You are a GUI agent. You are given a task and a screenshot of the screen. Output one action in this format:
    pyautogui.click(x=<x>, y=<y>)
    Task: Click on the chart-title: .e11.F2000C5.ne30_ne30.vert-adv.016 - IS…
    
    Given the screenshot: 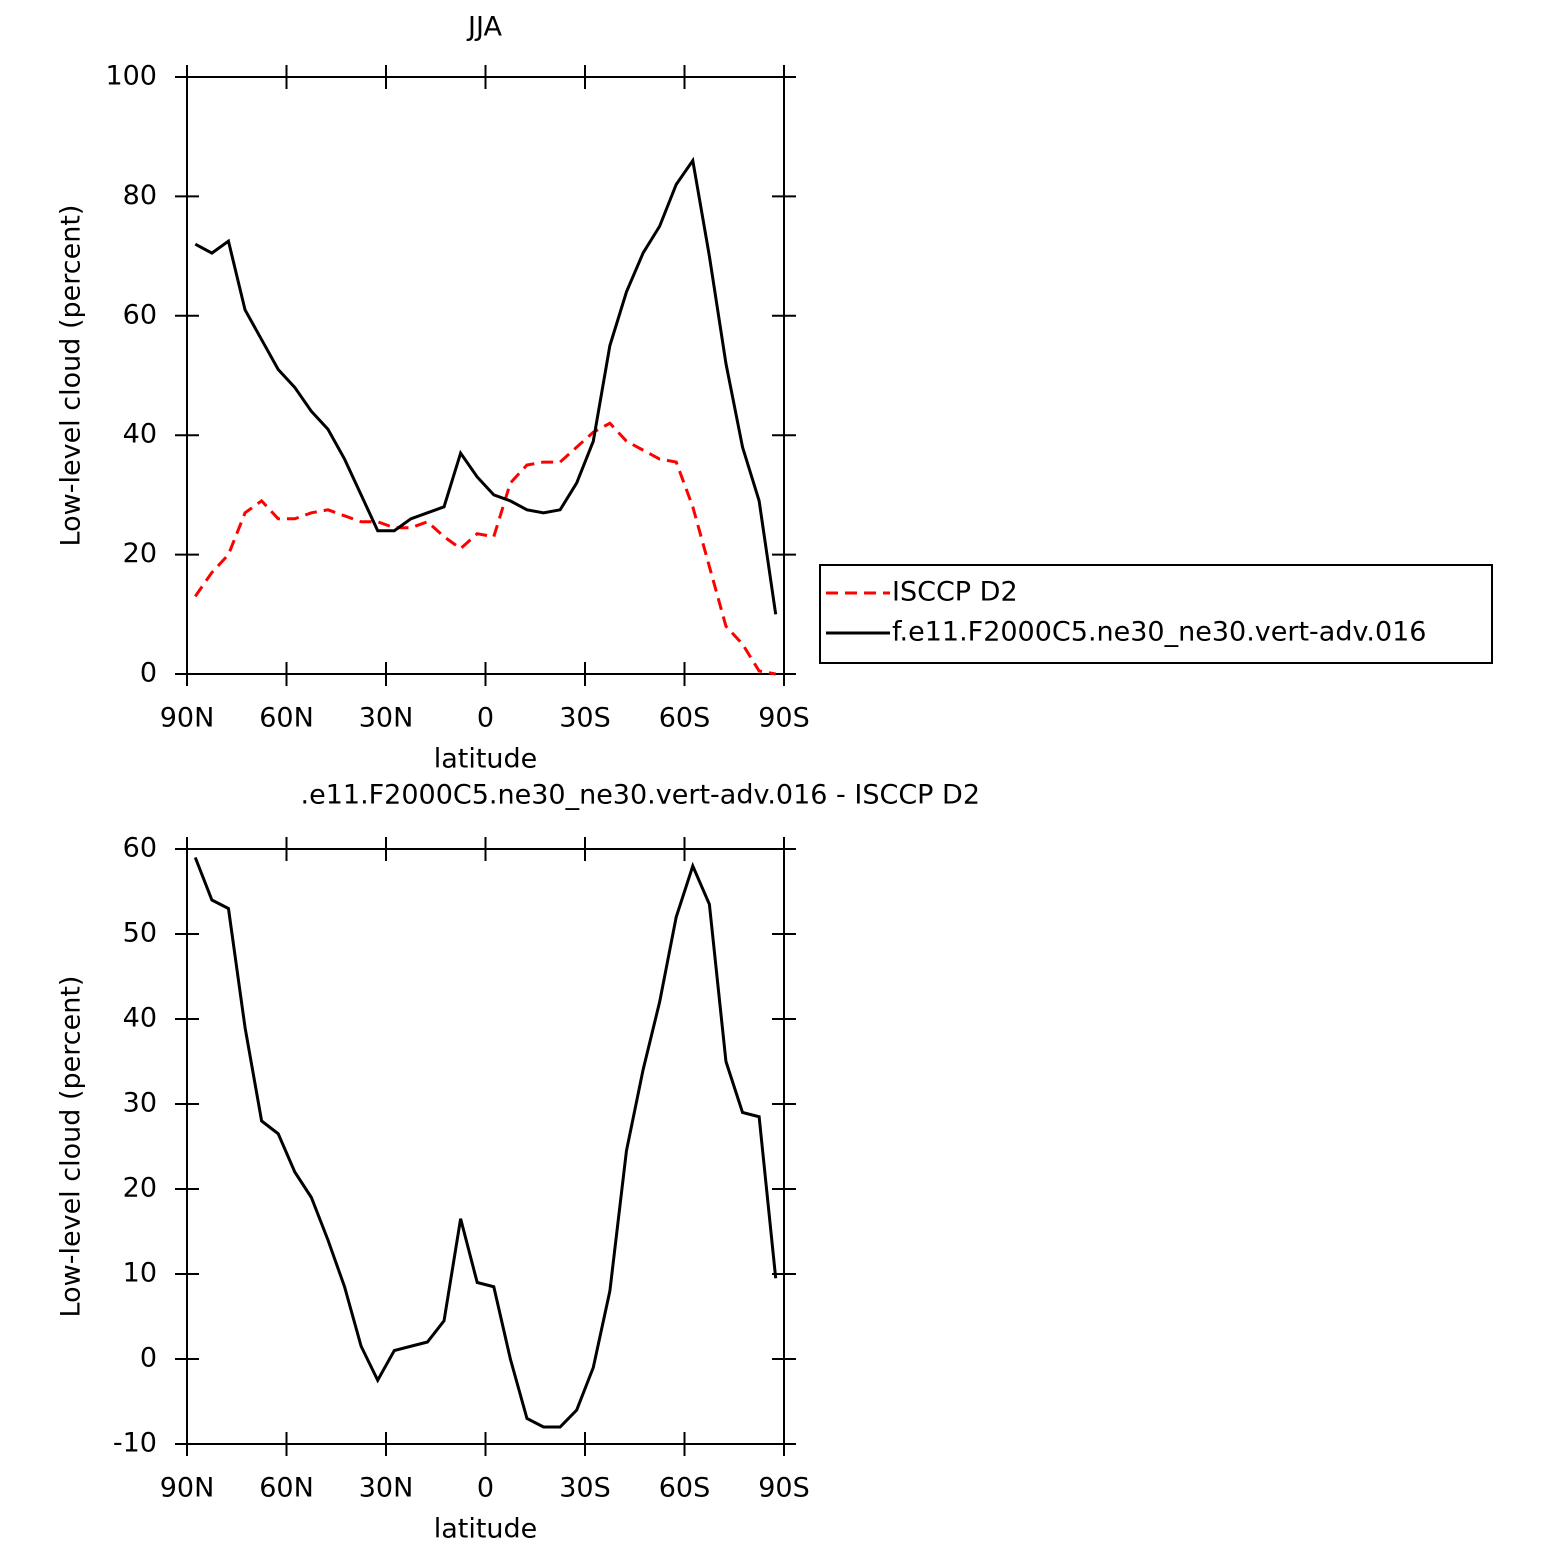 What is the action you would take?
    pyautogui.click(x=640, y=795)
    